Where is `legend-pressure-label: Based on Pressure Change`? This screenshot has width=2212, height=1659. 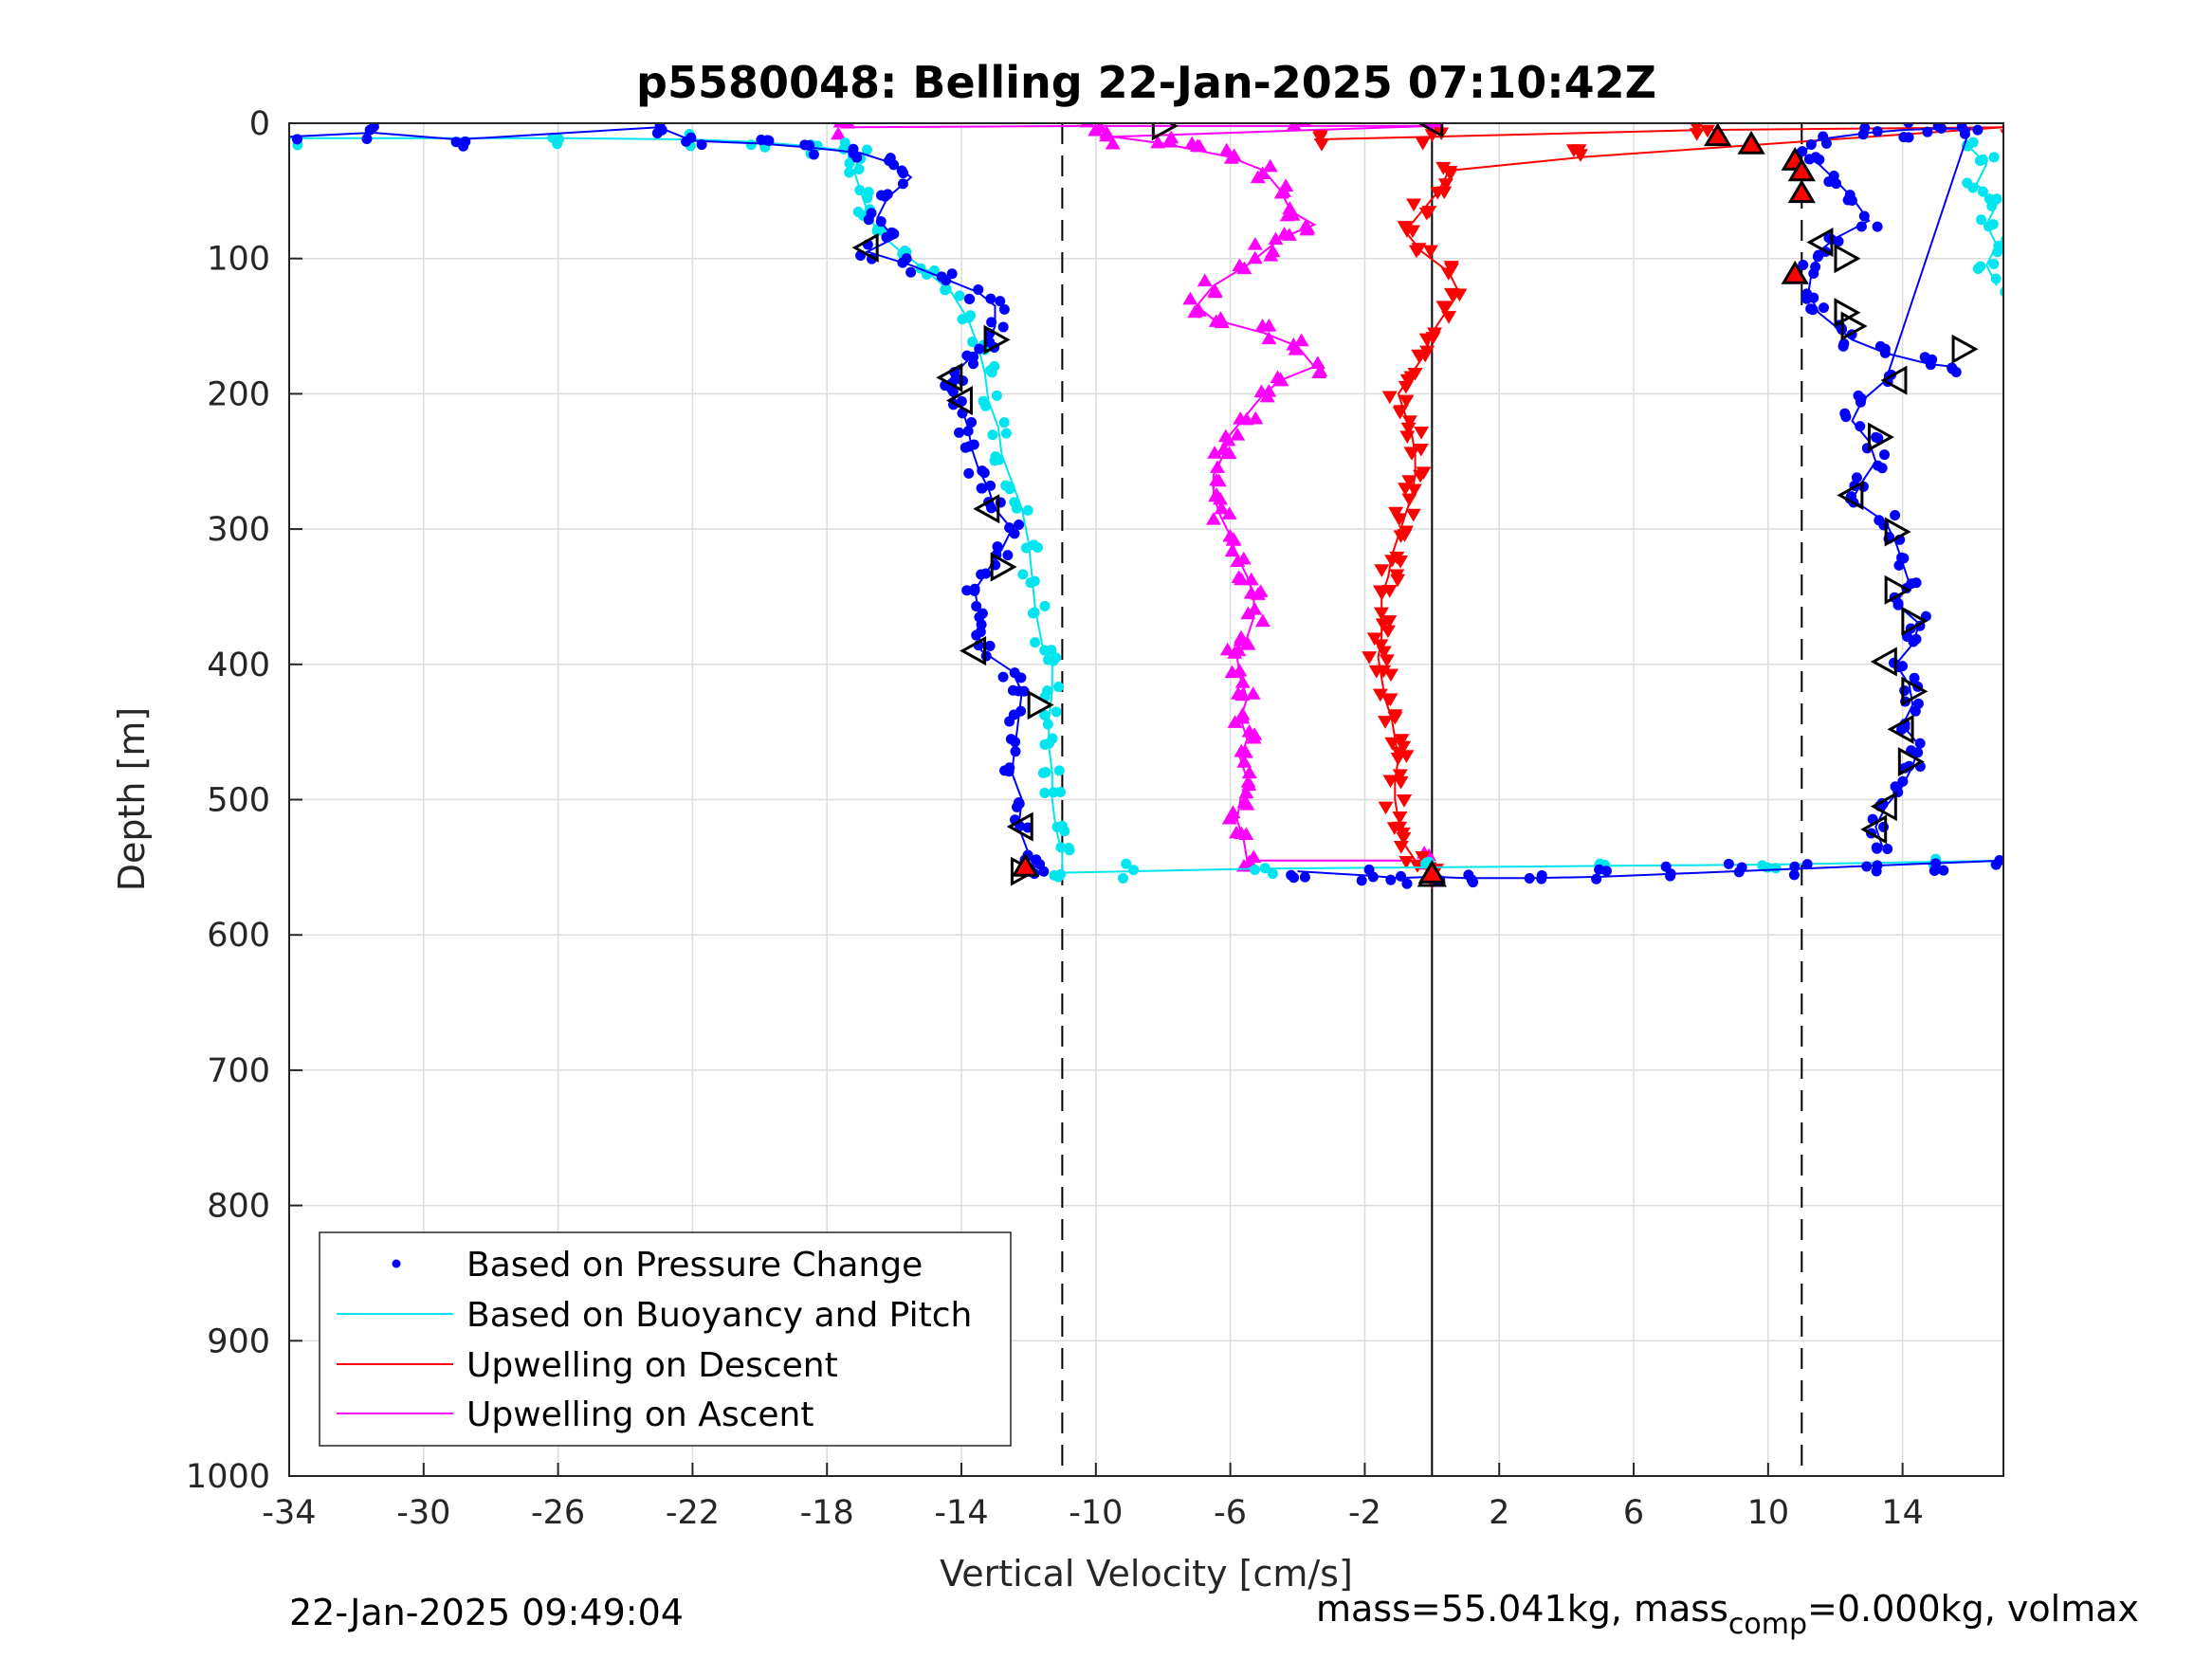
legend-pressure-label: Based on Pressure Change is located at coordinates (694, 1265).